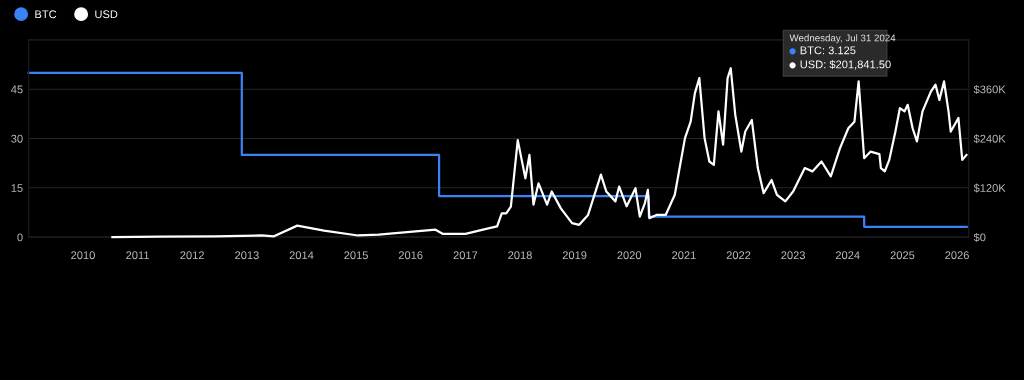  Describe the element at coordinates (46, 14) in the screenshot. I see `legend-label: BTC` at that location.